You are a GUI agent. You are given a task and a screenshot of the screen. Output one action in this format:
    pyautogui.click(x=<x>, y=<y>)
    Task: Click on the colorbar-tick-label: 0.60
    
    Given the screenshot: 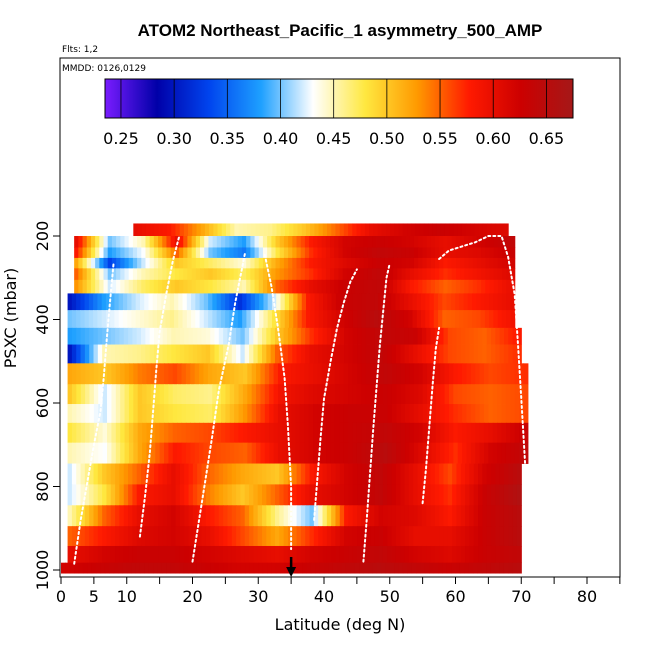 What is the action you would take?
    pyautogui.click(x=493, y=138)
    